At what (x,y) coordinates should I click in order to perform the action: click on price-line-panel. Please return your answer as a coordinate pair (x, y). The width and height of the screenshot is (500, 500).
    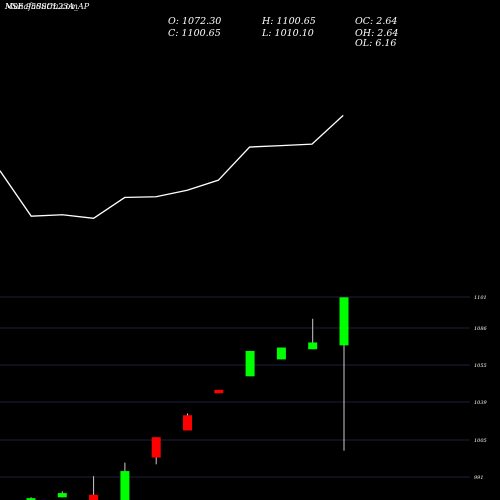
    Looking at the image, I should click on (172, 166).